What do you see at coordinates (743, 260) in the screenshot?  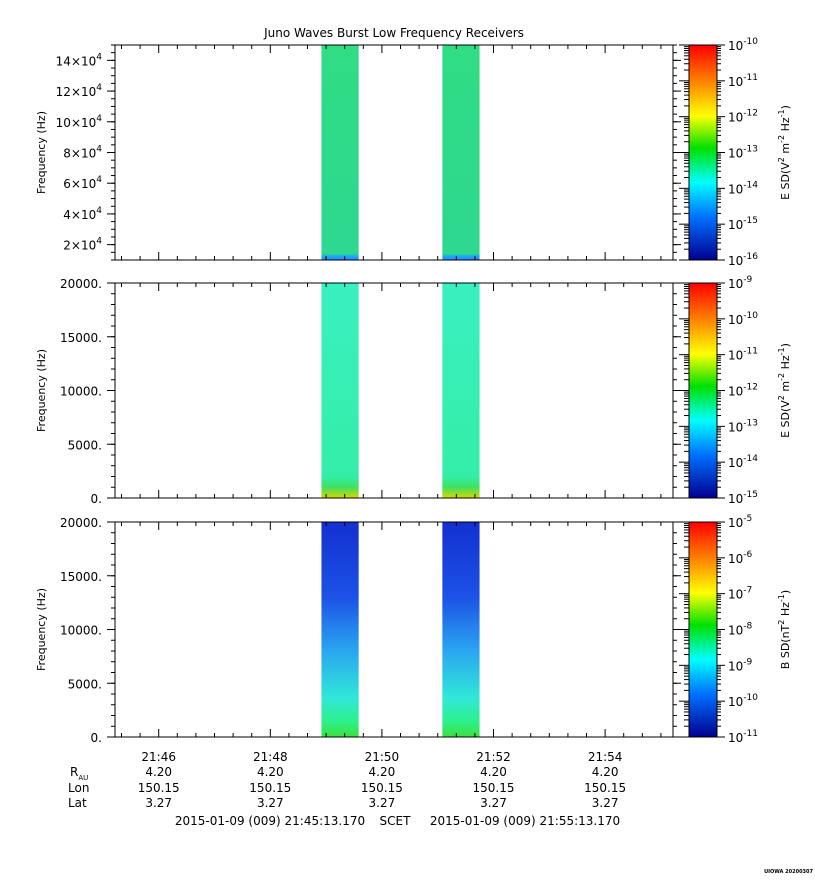 I see `colorbar-tick-label: 10⁻¹⁶` at bounding box center [743, 260].